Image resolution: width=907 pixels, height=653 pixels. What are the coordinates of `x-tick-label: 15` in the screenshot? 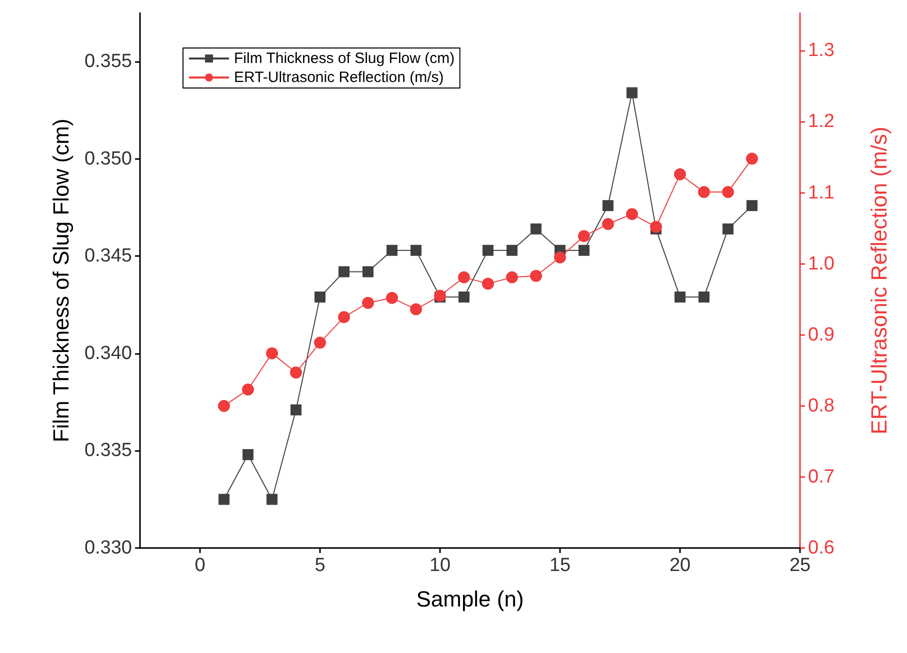 It's located at (560, 565).